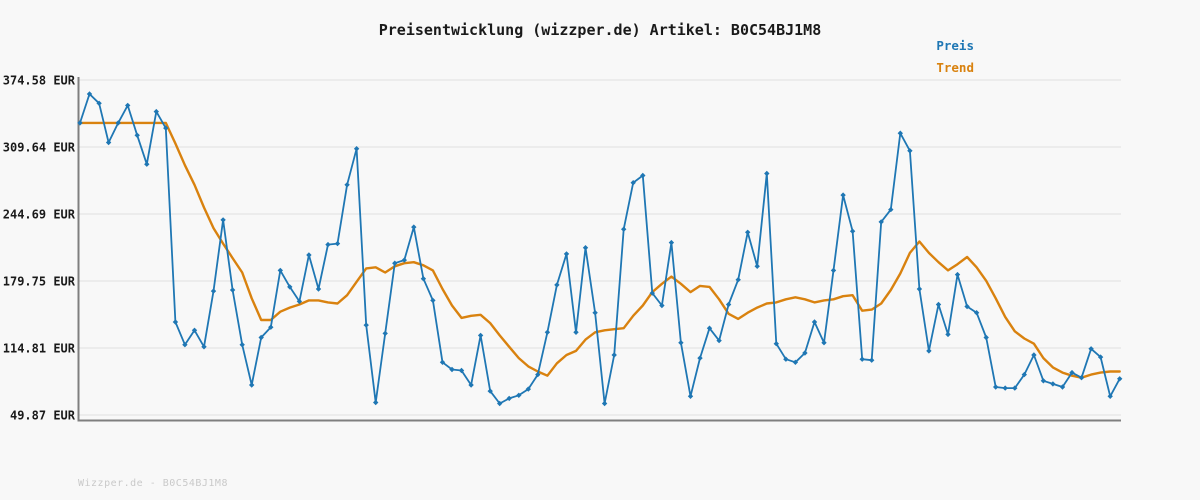 The image size is (1200, 500). Describe the element at coordinates (39, 349) in the screenshot. I see `y-axis-tick-label: 114.81 EUR` at that location.